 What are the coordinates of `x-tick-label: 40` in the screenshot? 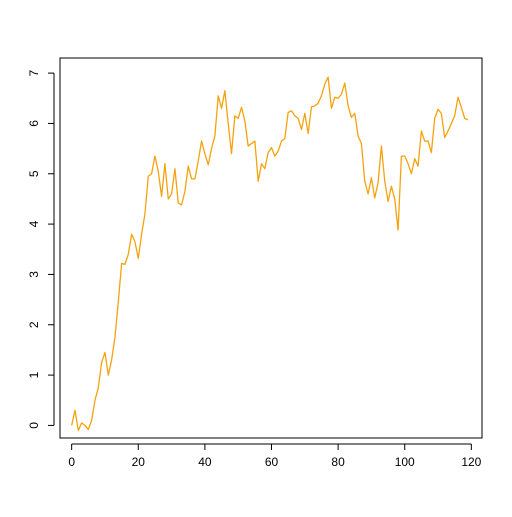 It's located at (205, 462).